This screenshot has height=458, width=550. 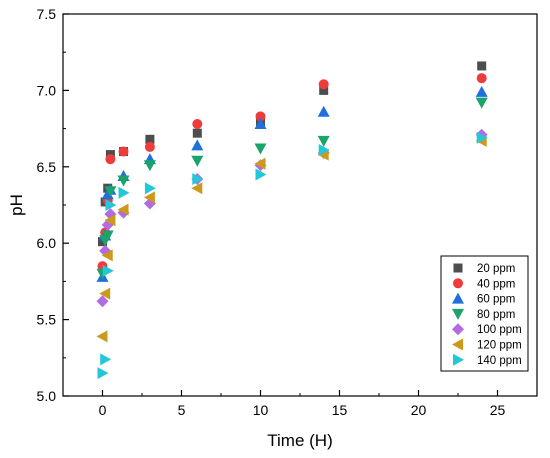 I want to click on y-tick-label: 5.0, so click(x=47, y=396).